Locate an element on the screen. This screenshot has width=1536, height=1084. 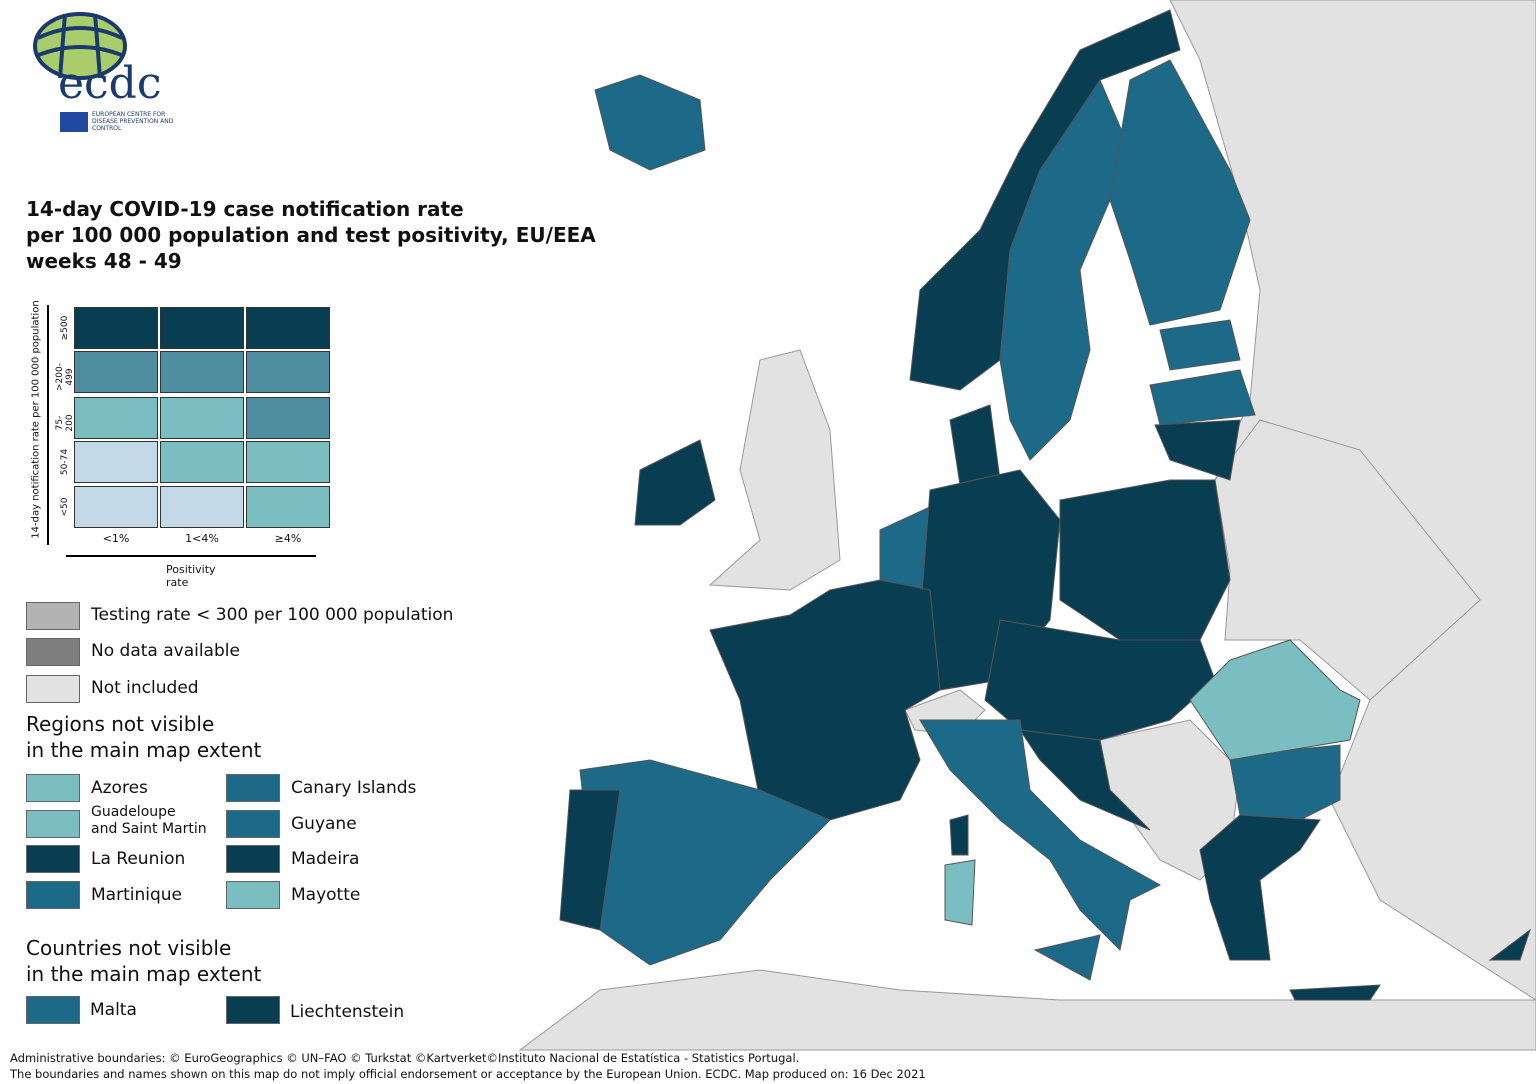
countries-header-1: Countries not visible is located at coordinates (129, 948).